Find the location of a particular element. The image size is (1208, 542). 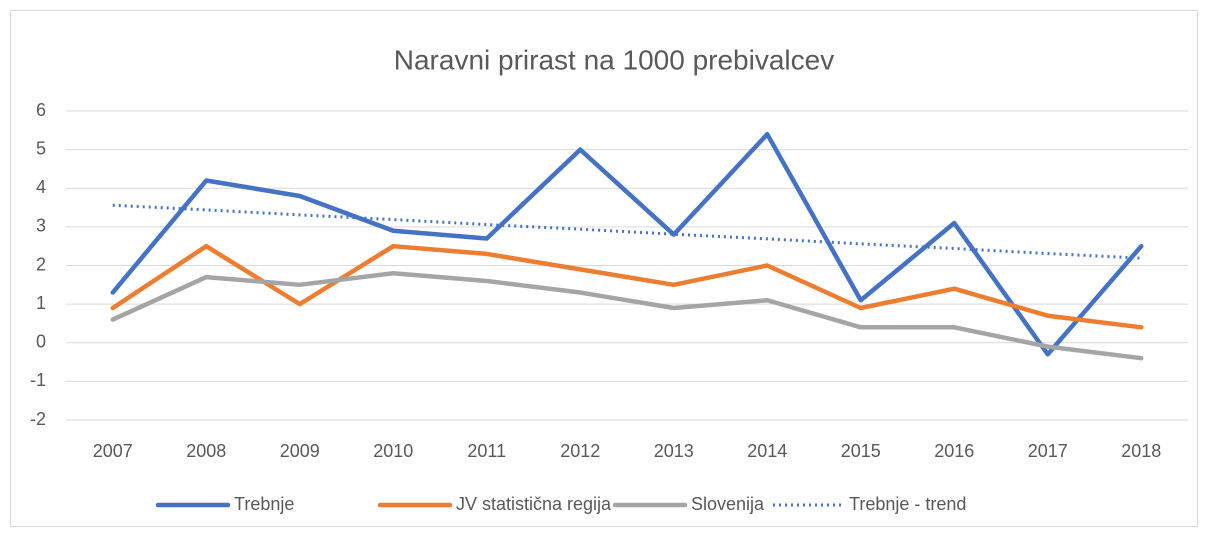

x-tick-label: 2015 is located at coordinates (861, 451).